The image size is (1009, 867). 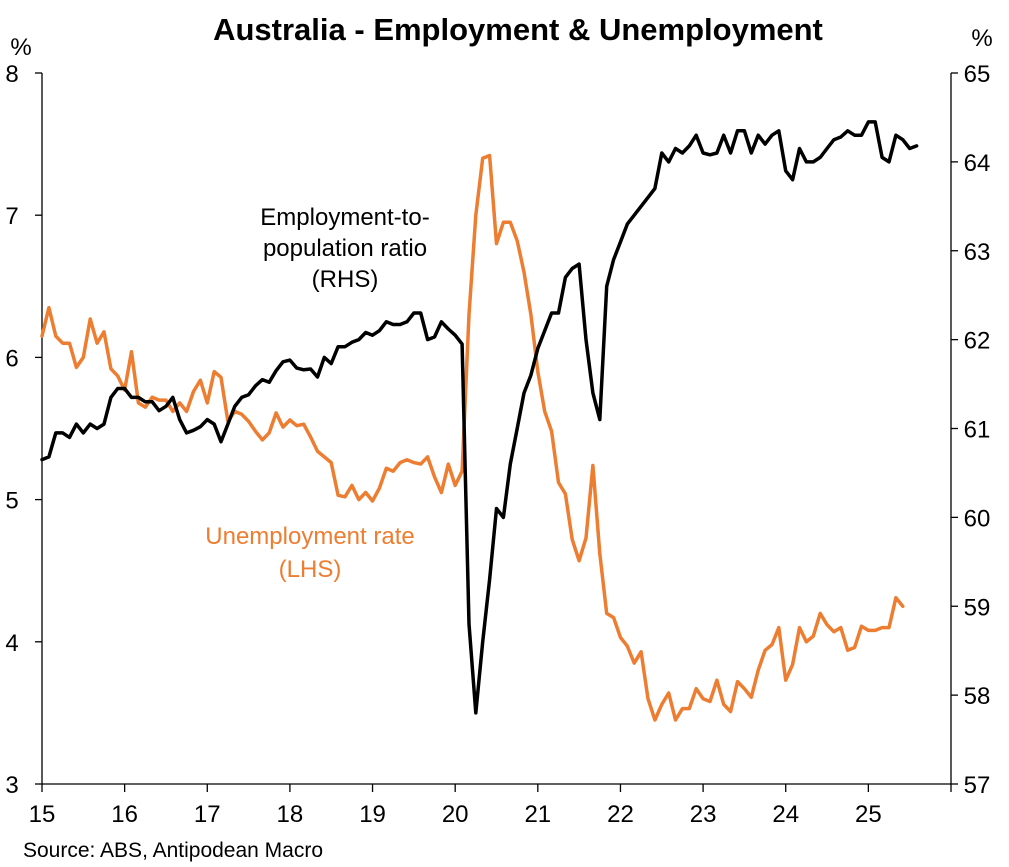 I want to click on left-tick-label: 3, so click(x=11, y=785).